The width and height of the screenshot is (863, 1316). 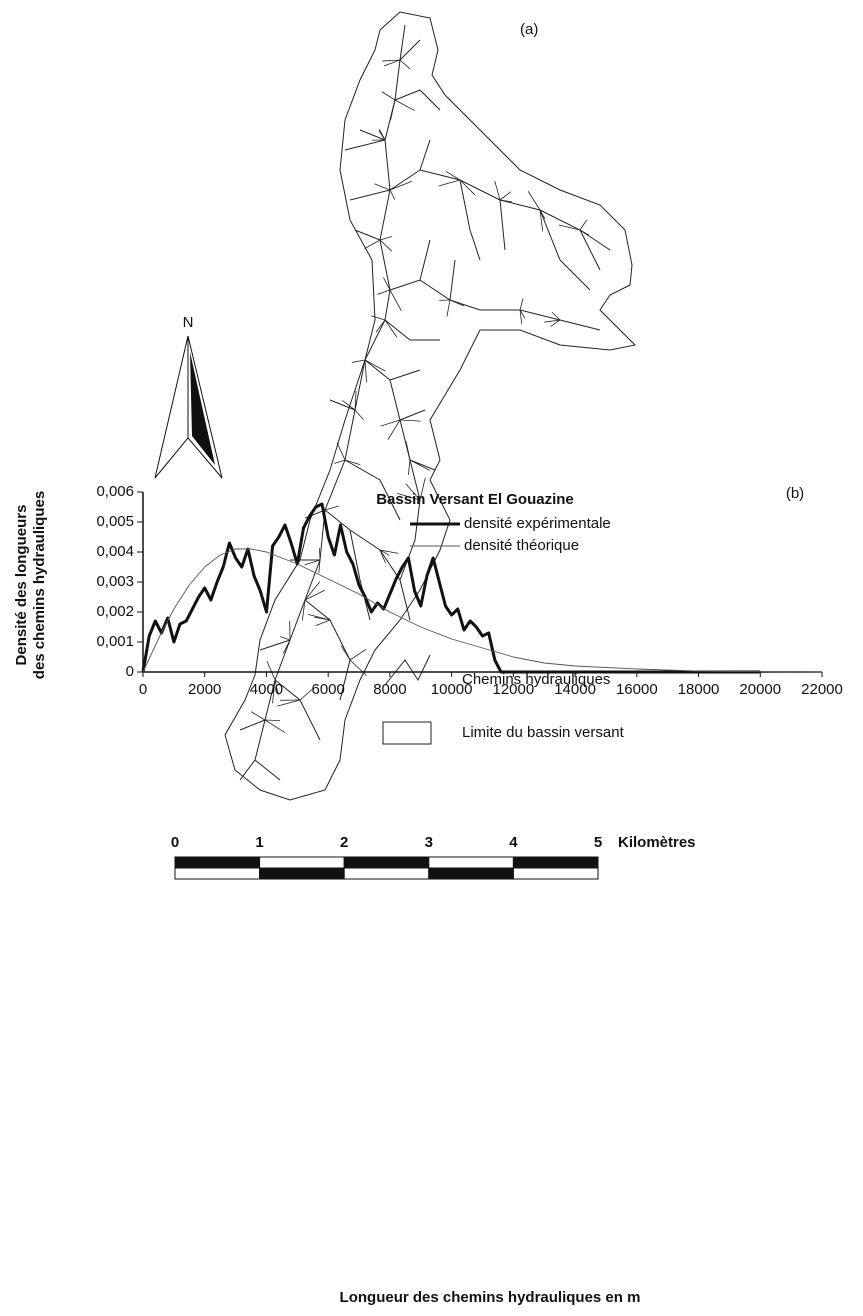 What do you see at coordinates (115, 641) in the screenshot?
I see `y-tick-label: 0,001` at bounding box center [115, 641].